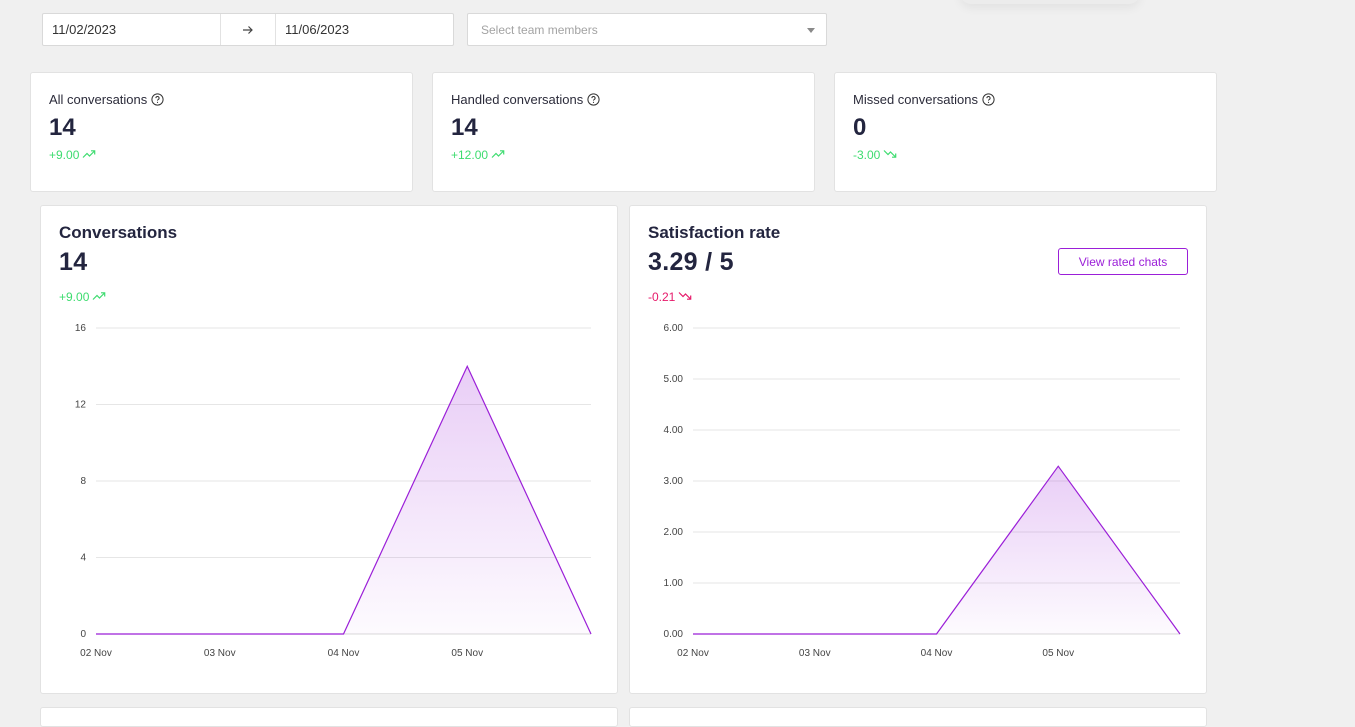 Image resolution: width=1355 pixels, height=727 pixels. Describe the element at coordinates (517, 99) in the screenshot. I see `stat-label: Handled conversations` at that location.